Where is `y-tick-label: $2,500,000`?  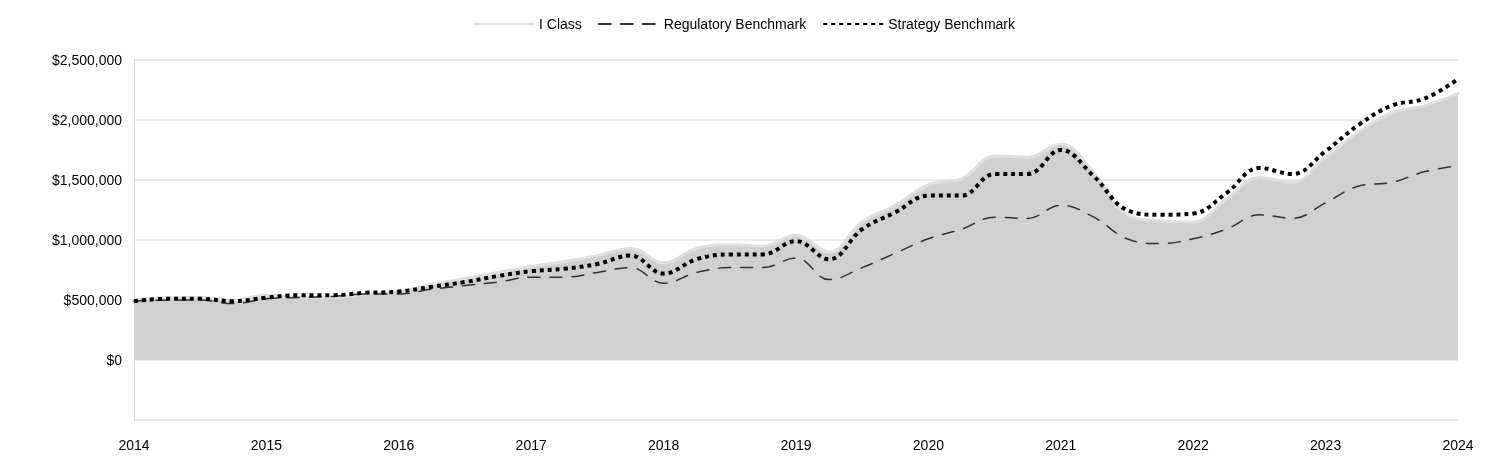
y-tick-label: $2,500,000 is located at coordinates (87, 60).